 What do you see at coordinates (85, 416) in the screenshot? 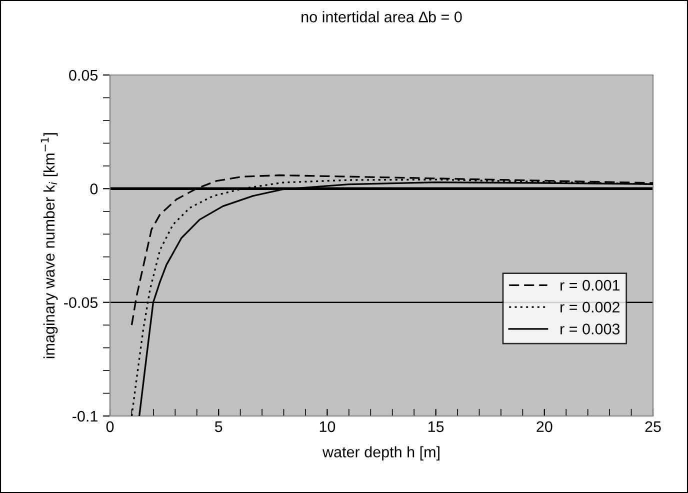
I see `y-tick-label: -0.1` at bounding box center [85, 416].